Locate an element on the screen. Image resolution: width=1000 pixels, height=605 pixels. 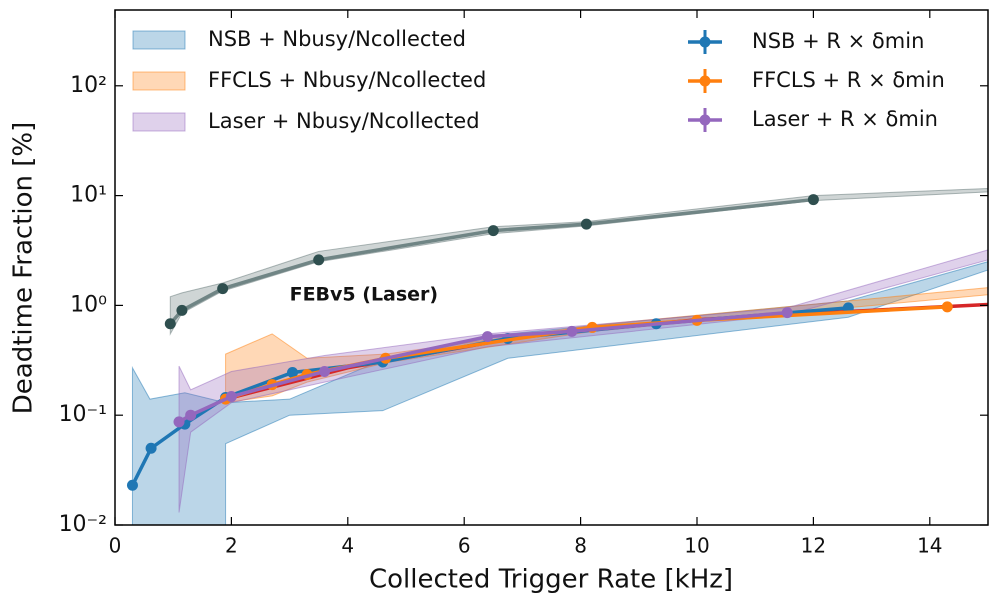
x-tick-label: 12 is located at coordinates (813, 546).